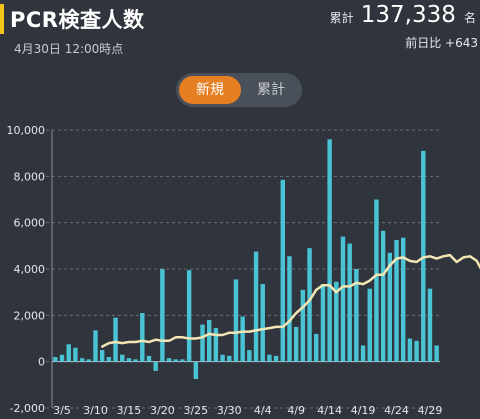 The height and width of the screenshot is (419, 480). I want to click on x-tick-label: 3/5, so click(62, 410).